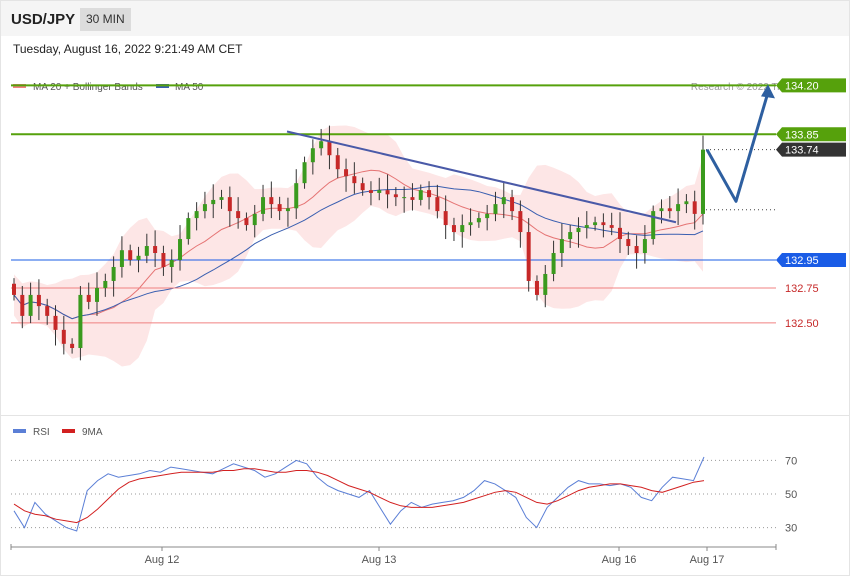 Image resolution: width=850 pixels, height=576 pixels. Describe the element at coordinates (791, 495) in the screenshot. I see `rsi-tick-label: 50` at that location.